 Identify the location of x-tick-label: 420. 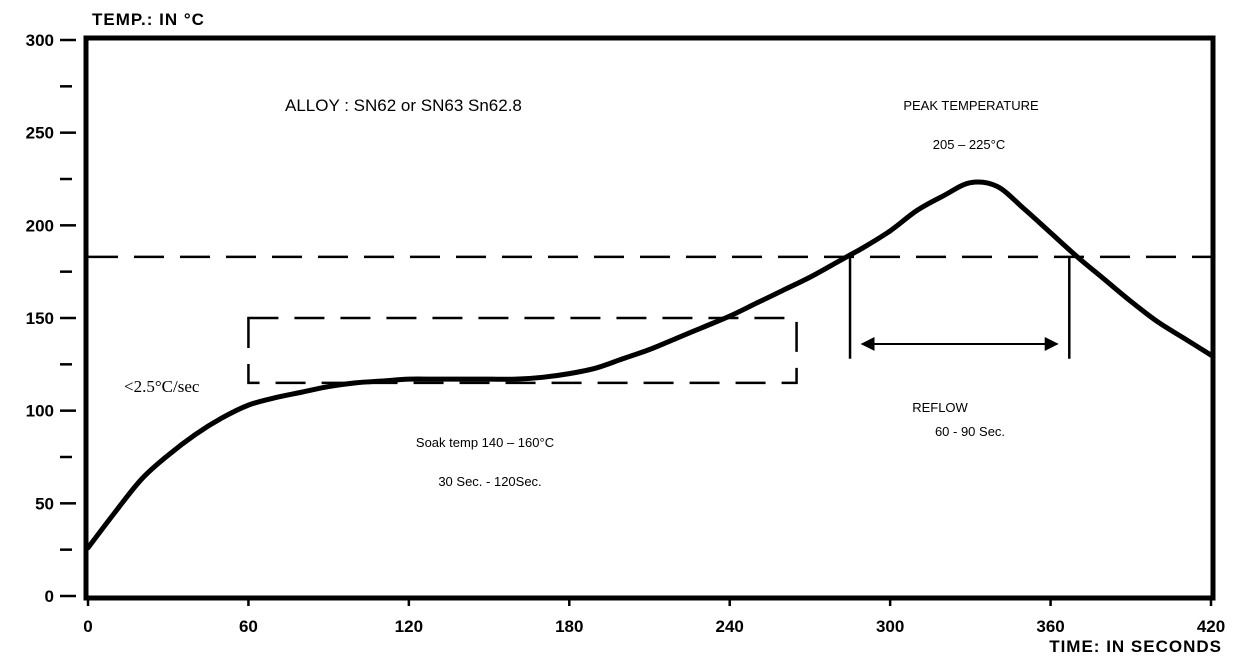
(1211, 626).